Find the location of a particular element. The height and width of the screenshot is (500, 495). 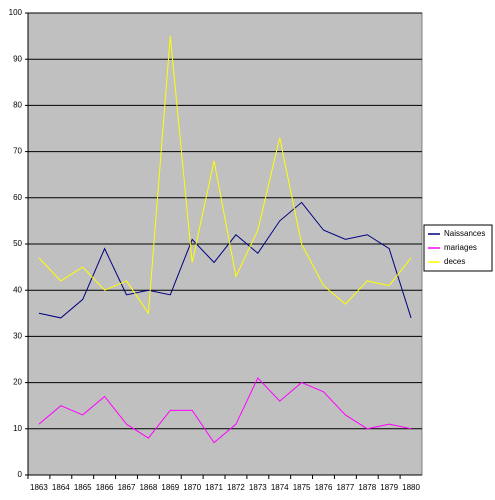

y-tick-label: 40 is located at coordinates (17, 289).